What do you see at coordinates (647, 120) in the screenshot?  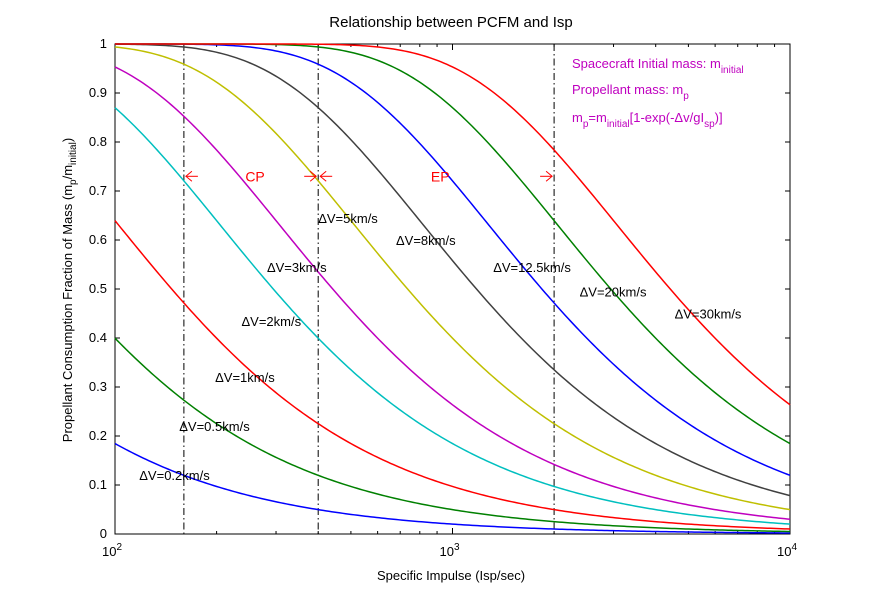 I see `legend-line: mp=minitial[1-exp(-Δv/gIsp)]` at bounding box center [647, 120].